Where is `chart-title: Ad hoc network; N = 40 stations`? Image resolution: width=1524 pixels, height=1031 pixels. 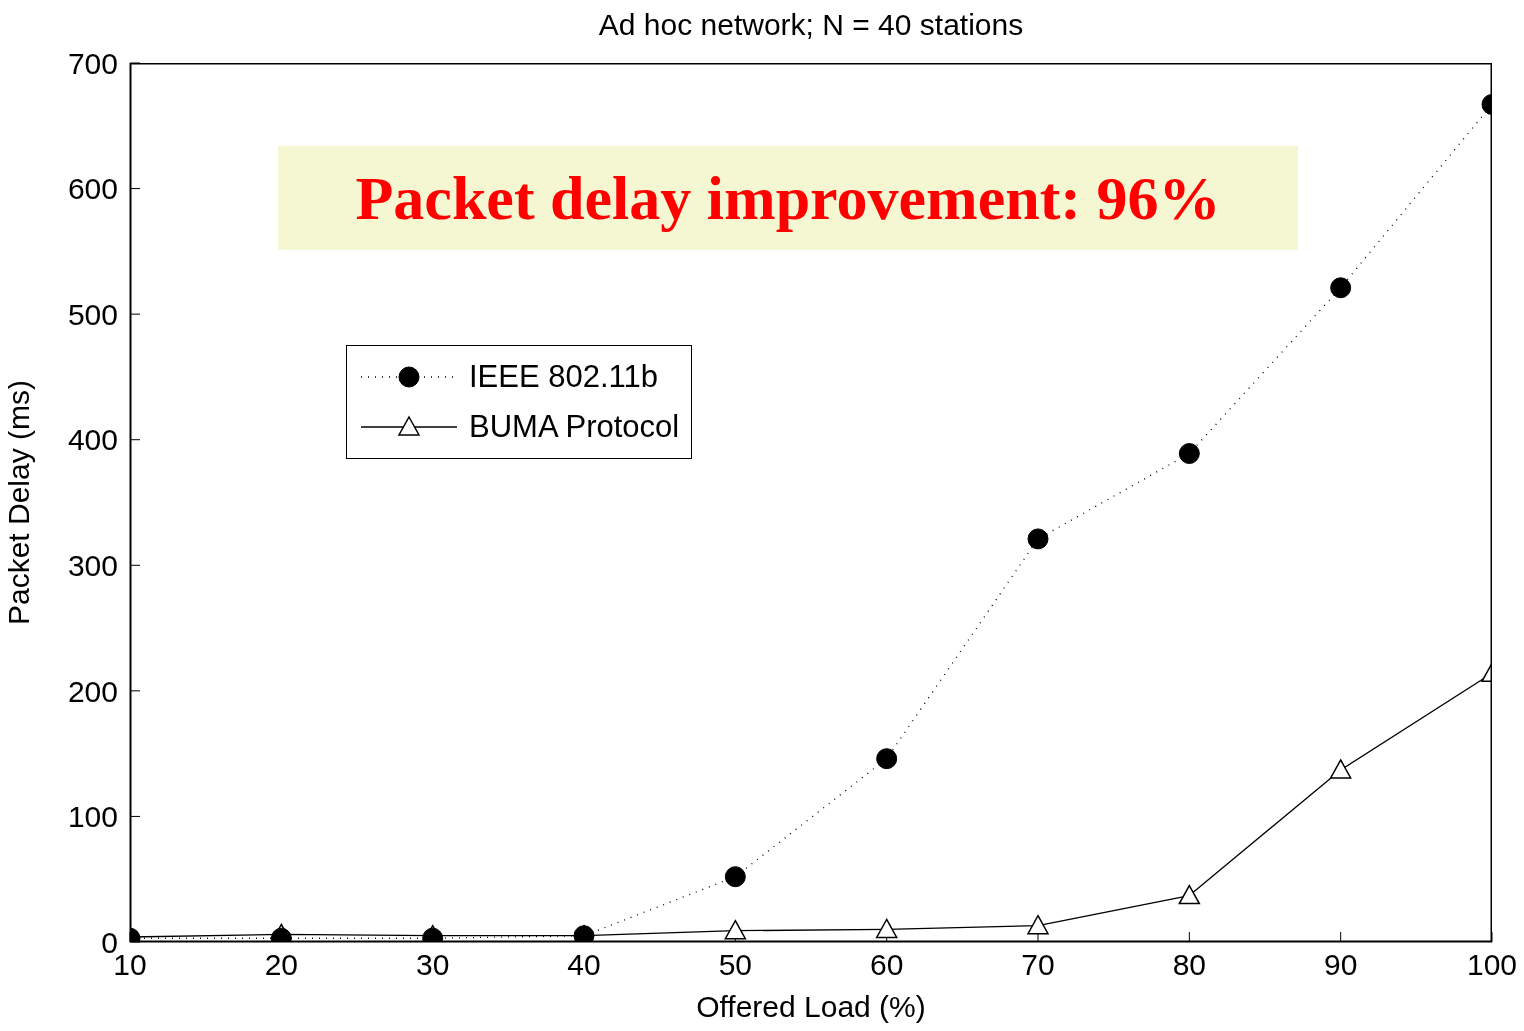
chart-title: Ad hoc network; N = 40 stations is located at coordinates (811, 25).